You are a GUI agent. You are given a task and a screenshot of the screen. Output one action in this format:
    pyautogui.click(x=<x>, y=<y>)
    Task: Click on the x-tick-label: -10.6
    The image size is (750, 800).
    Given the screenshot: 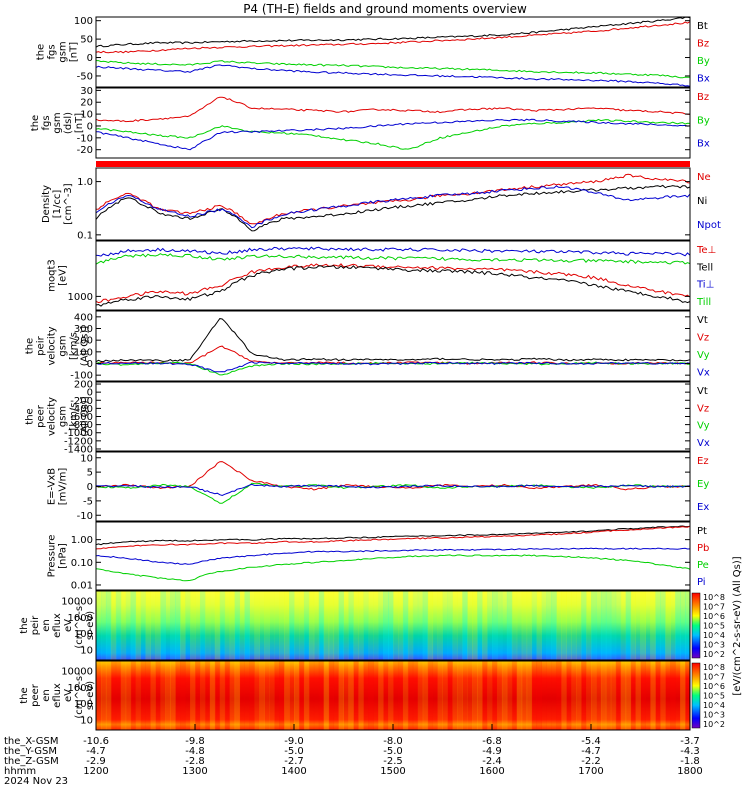 What is the action you would take?
    pyautogui.click(x=96, y=741)
    